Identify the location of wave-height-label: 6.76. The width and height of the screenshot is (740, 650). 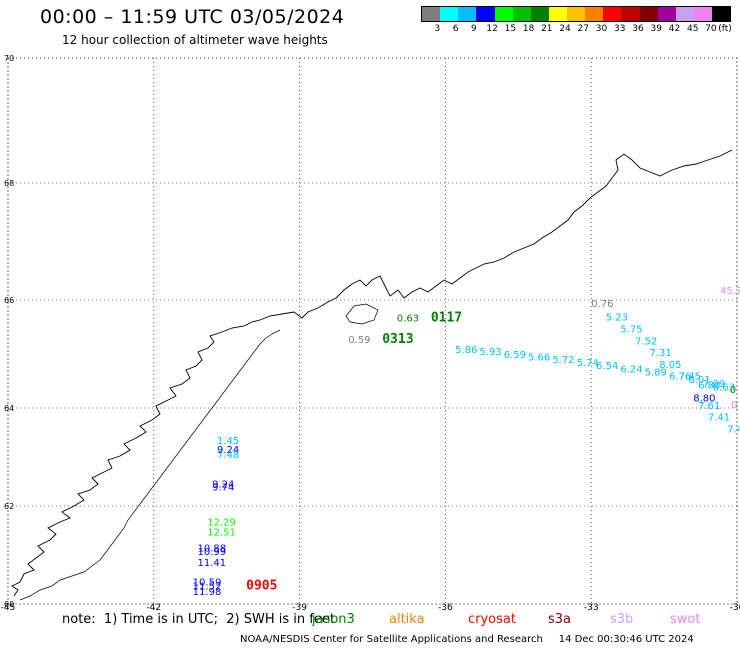
(680, 376).